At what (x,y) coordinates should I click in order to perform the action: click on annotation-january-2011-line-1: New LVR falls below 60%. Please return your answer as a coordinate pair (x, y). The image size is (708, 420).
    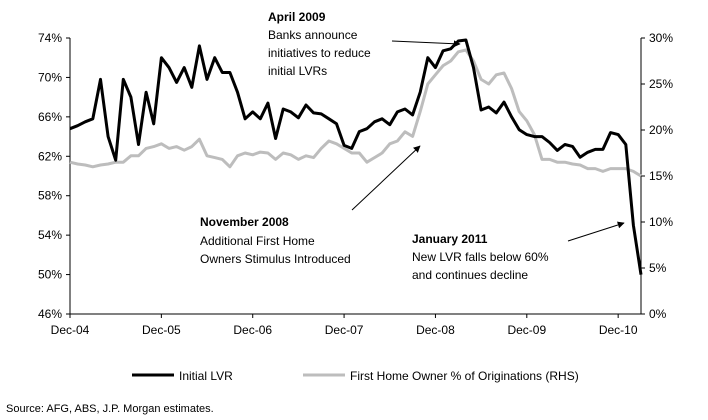
    Looking at the image, I should click on (480, 257).